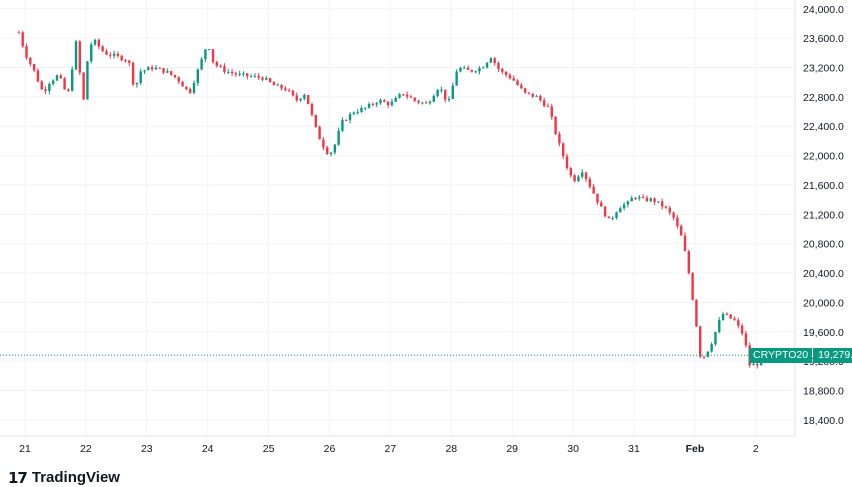 The height and width of the screenshot is (487, 852). I want to click on last-price-badge: CRYPTO20 19,279.8, so click(800, 355).